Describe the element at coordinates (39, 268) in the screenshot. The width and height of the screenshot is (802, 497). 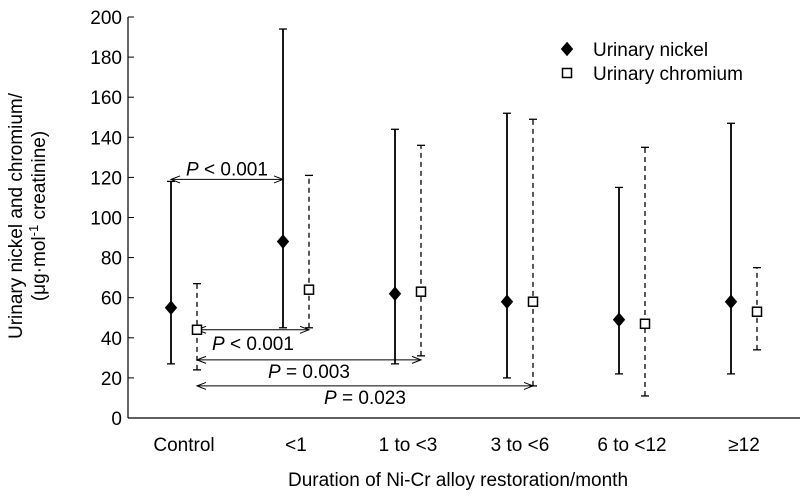
I see `y-axis-label-unit-pre: (μg·mol` at that location.